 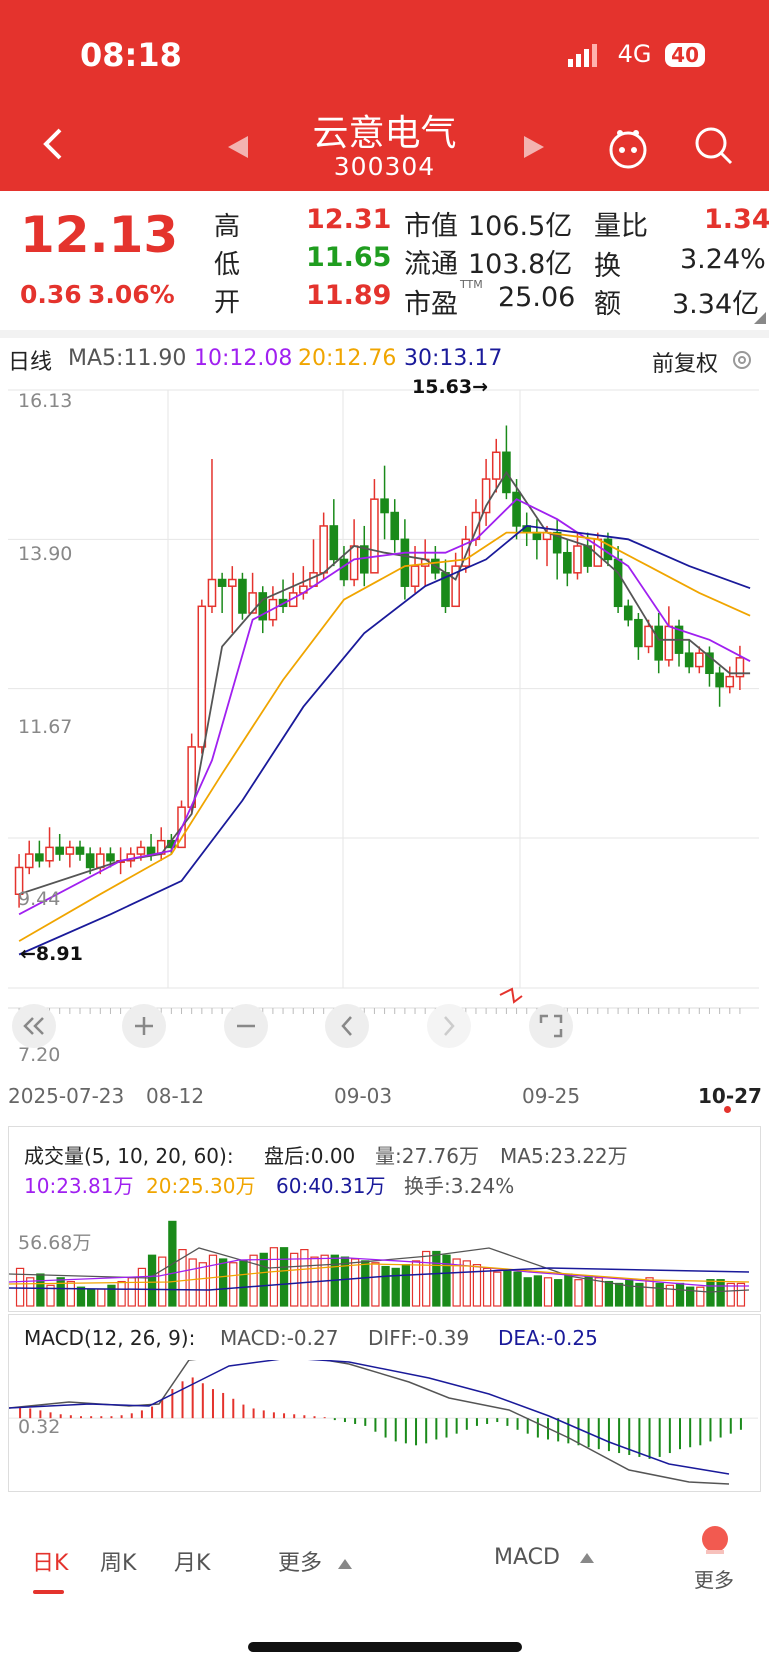 I want to click on ma10-legend: 10:12.08, so click(x=243, y=358).